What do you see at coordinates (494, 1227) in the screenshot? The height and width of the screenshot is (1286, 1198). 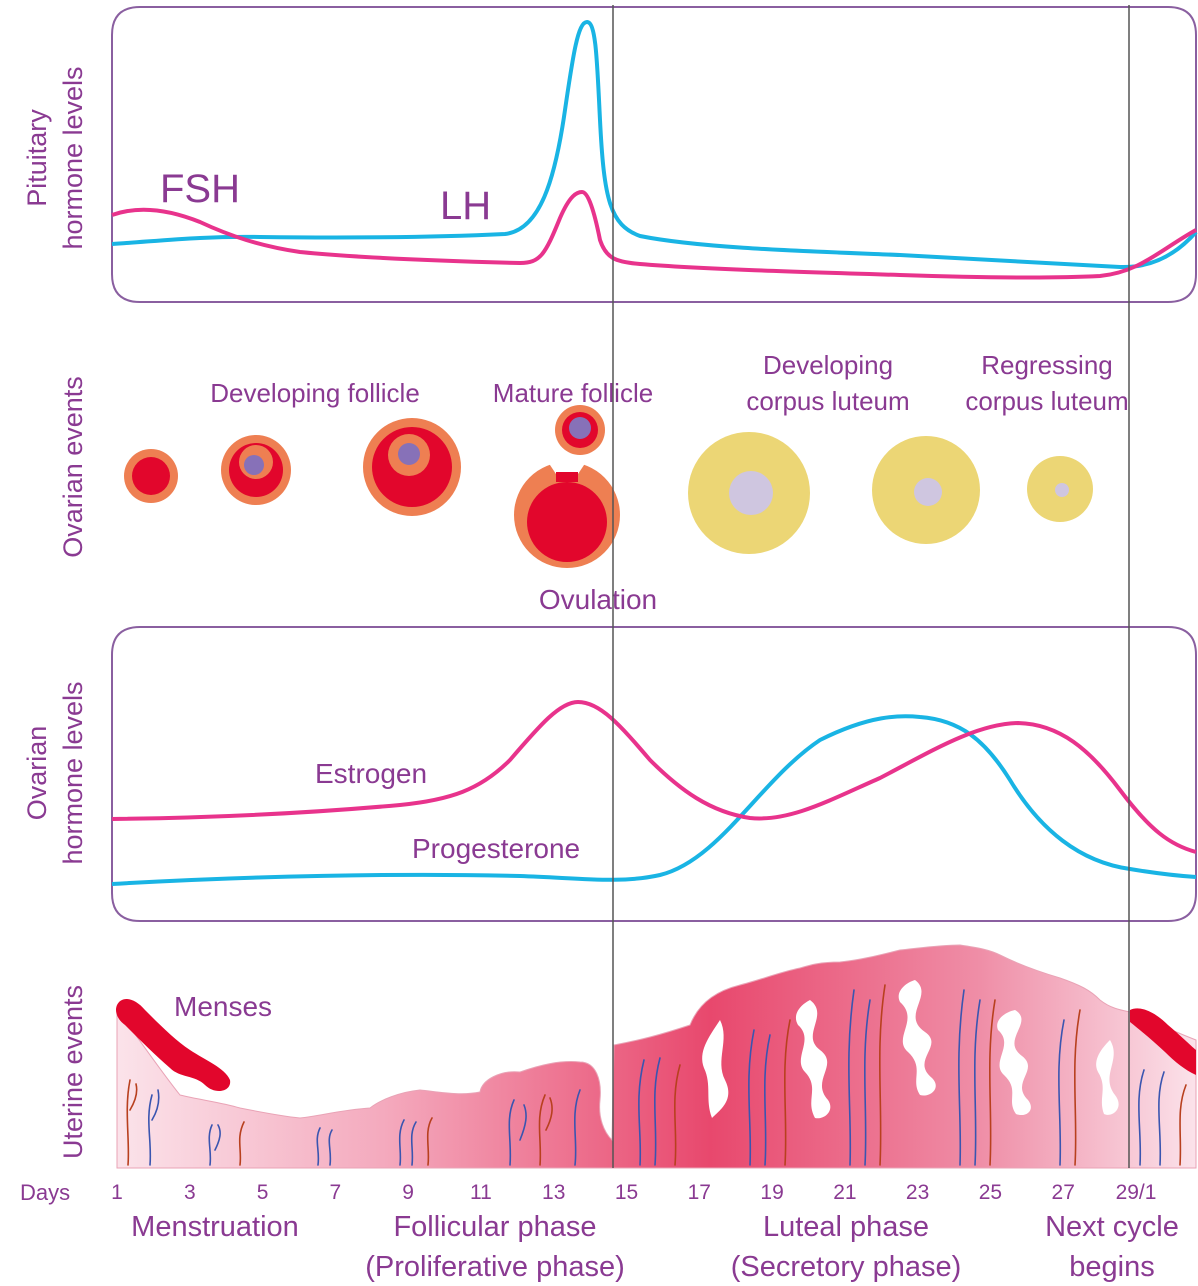 I see `follicular-phase-label: Follicular phase` at bounding box center [494, 1227].